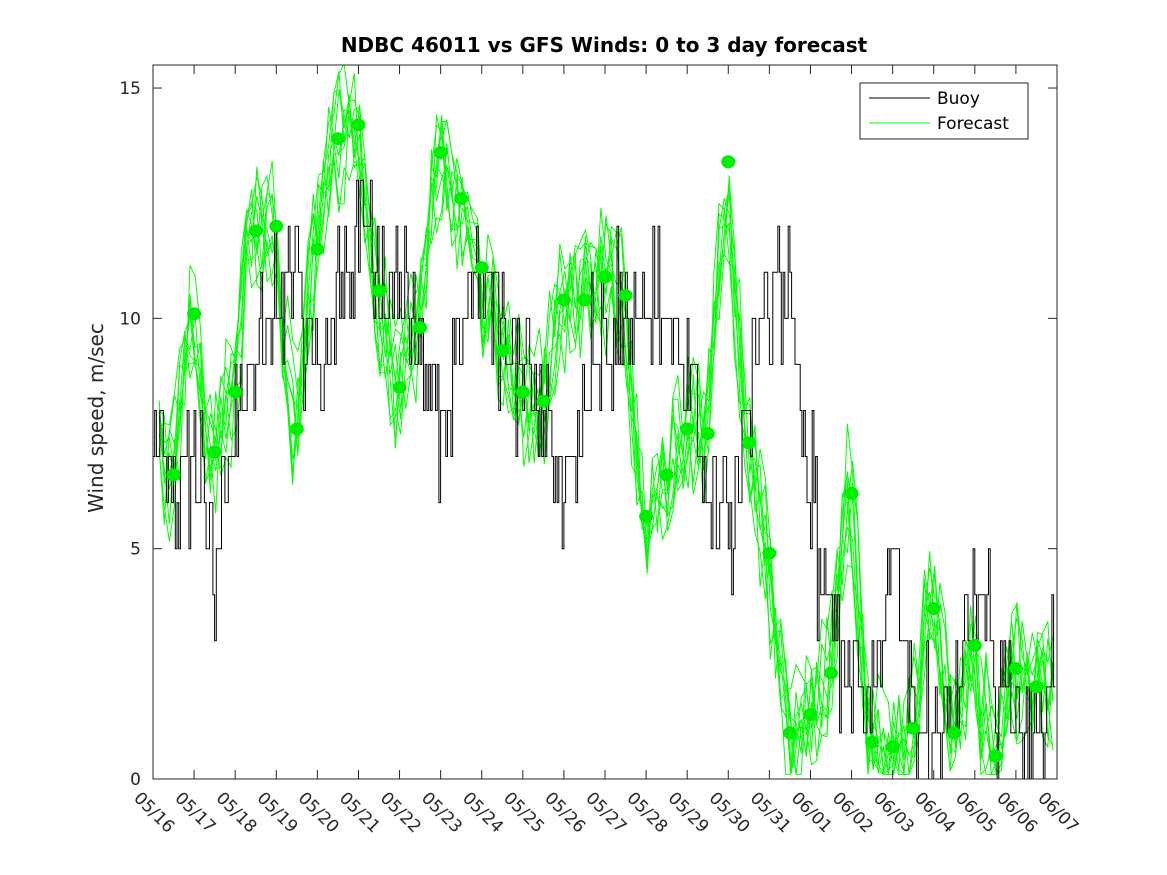  Describe the element at coordinates (135, 550) in the screenshot. I see `y-tick-label: 5` at that location.